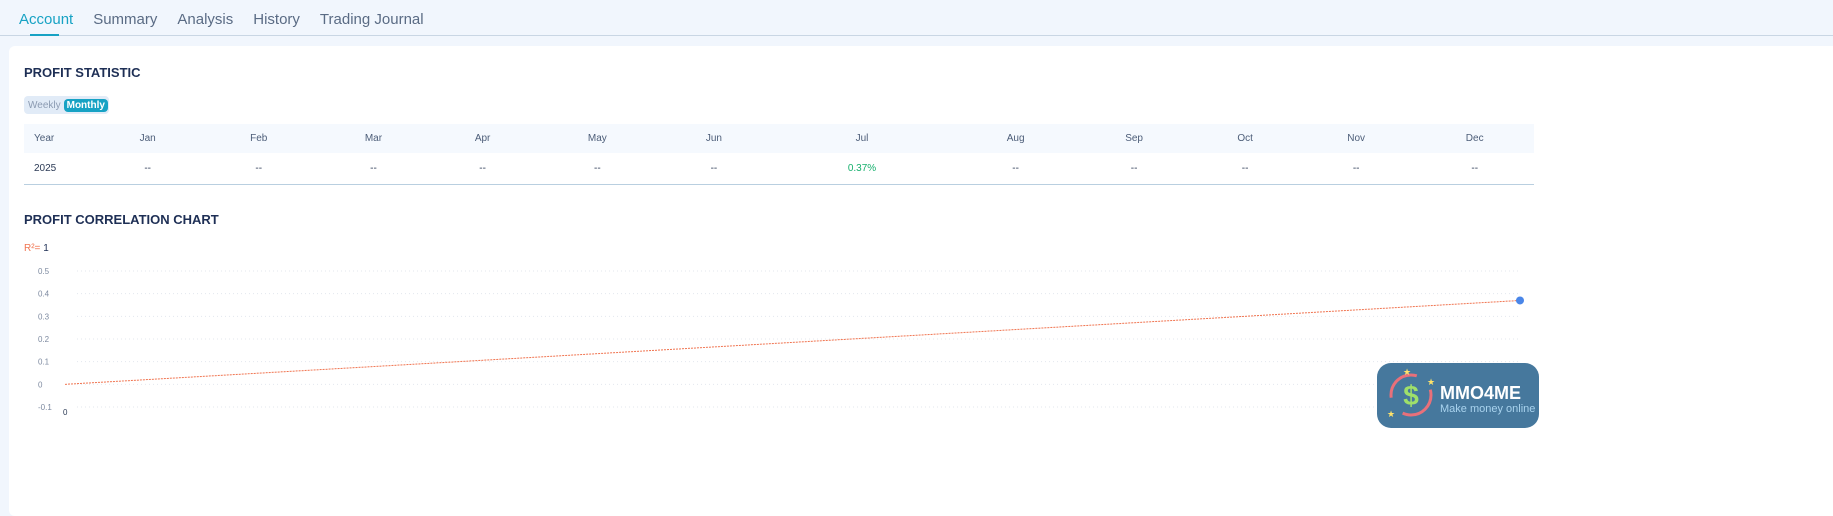  Describe the element at coordinates (44, 316) in the screenshot. I see `y-tick-label: 0.3` at that location.